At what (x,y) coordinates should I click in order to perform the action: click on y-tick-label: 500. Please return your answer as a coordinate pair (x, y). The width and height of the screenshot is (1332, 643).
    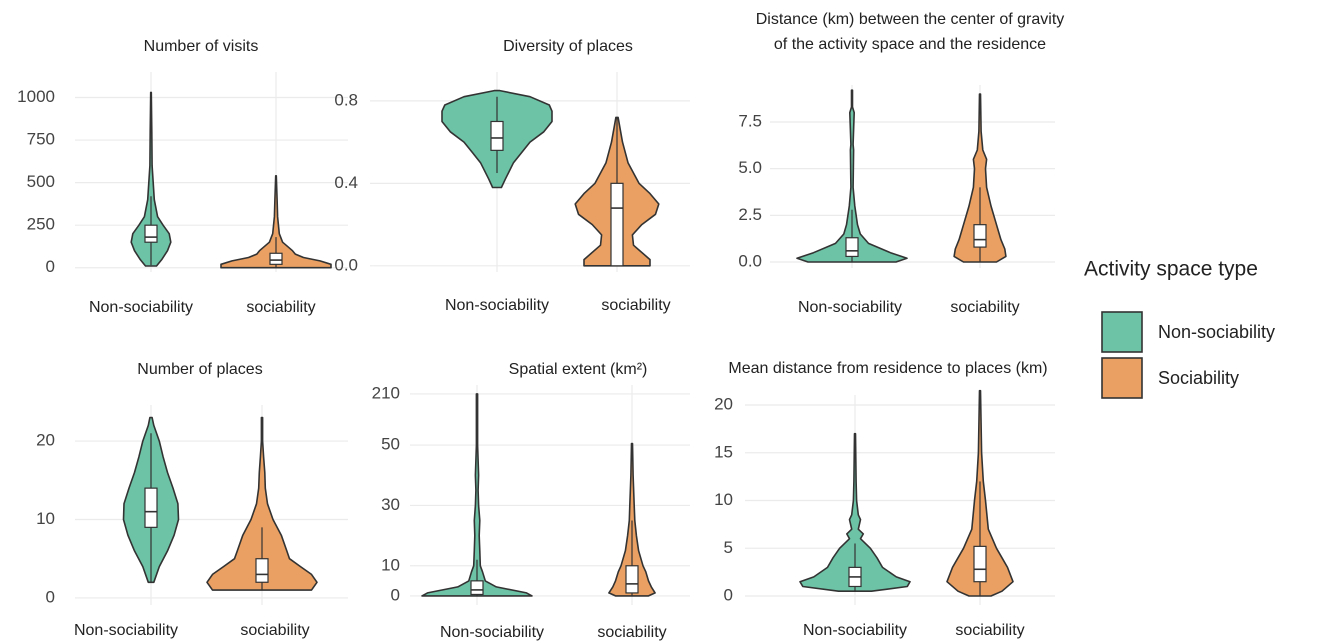
    Looking at the image, I should click on (41, 181).